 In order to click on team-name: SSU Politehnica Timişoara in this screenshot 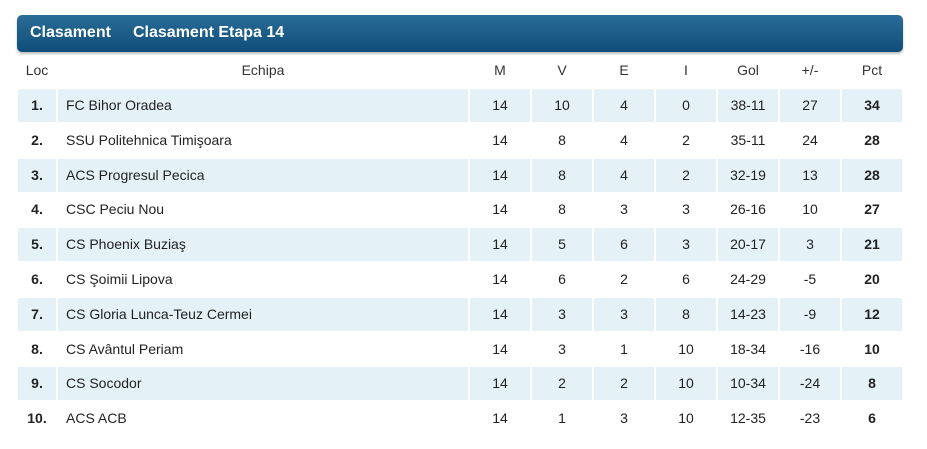, I will do `click(149, 139)`.